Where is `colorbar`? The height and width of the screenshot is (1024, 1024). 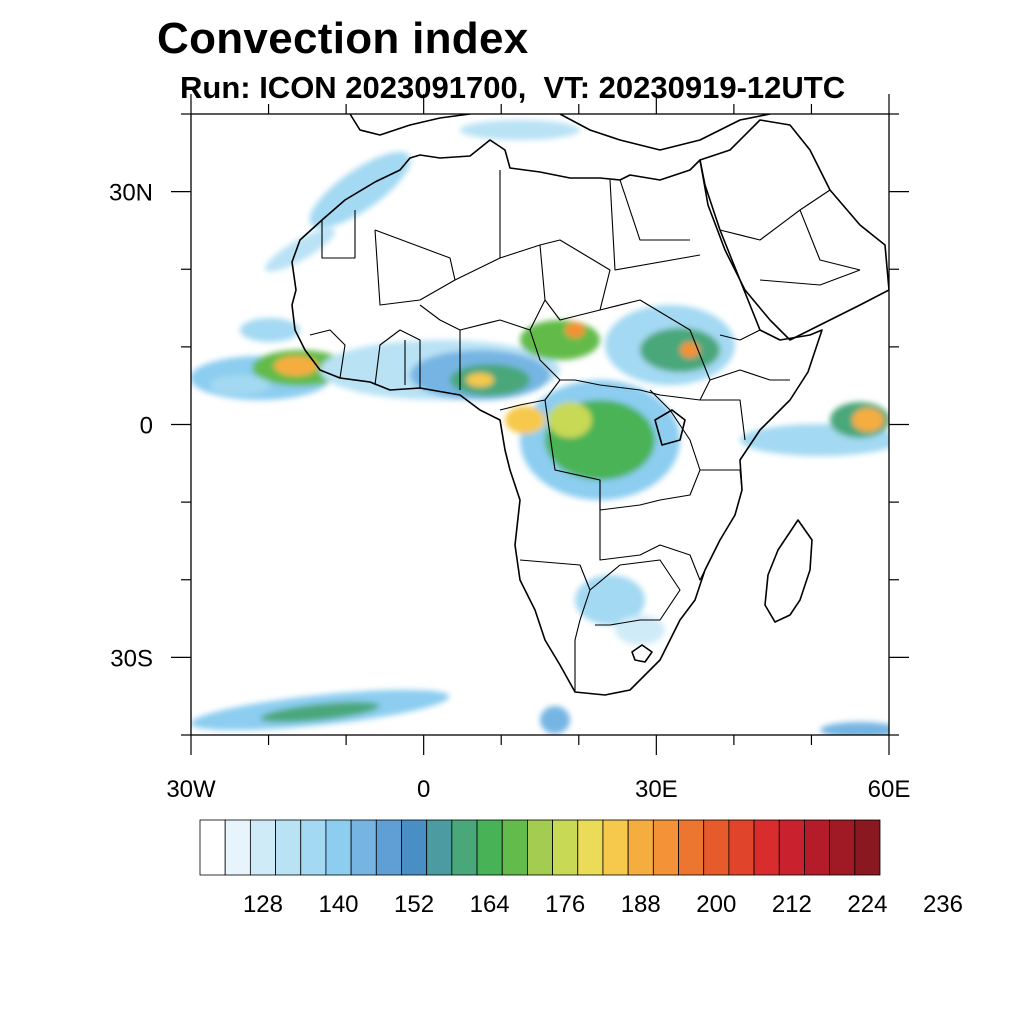 colorbar is located at coordinates (540, 847).